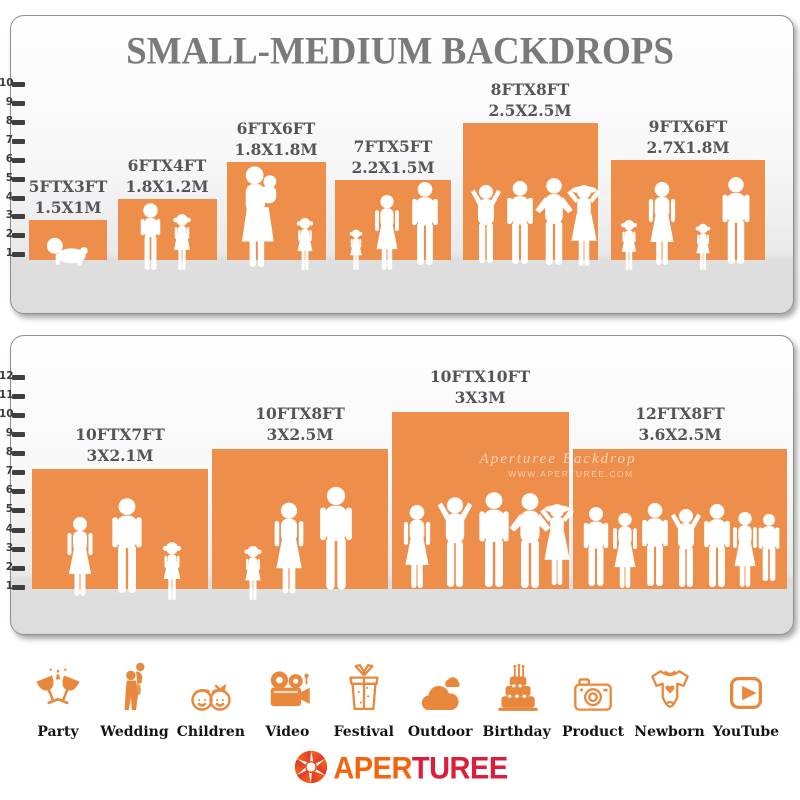  What do you see at coordinates (58, 732) in the screenshot?
I see `category-label: Party` at bounding box center [58, 732].